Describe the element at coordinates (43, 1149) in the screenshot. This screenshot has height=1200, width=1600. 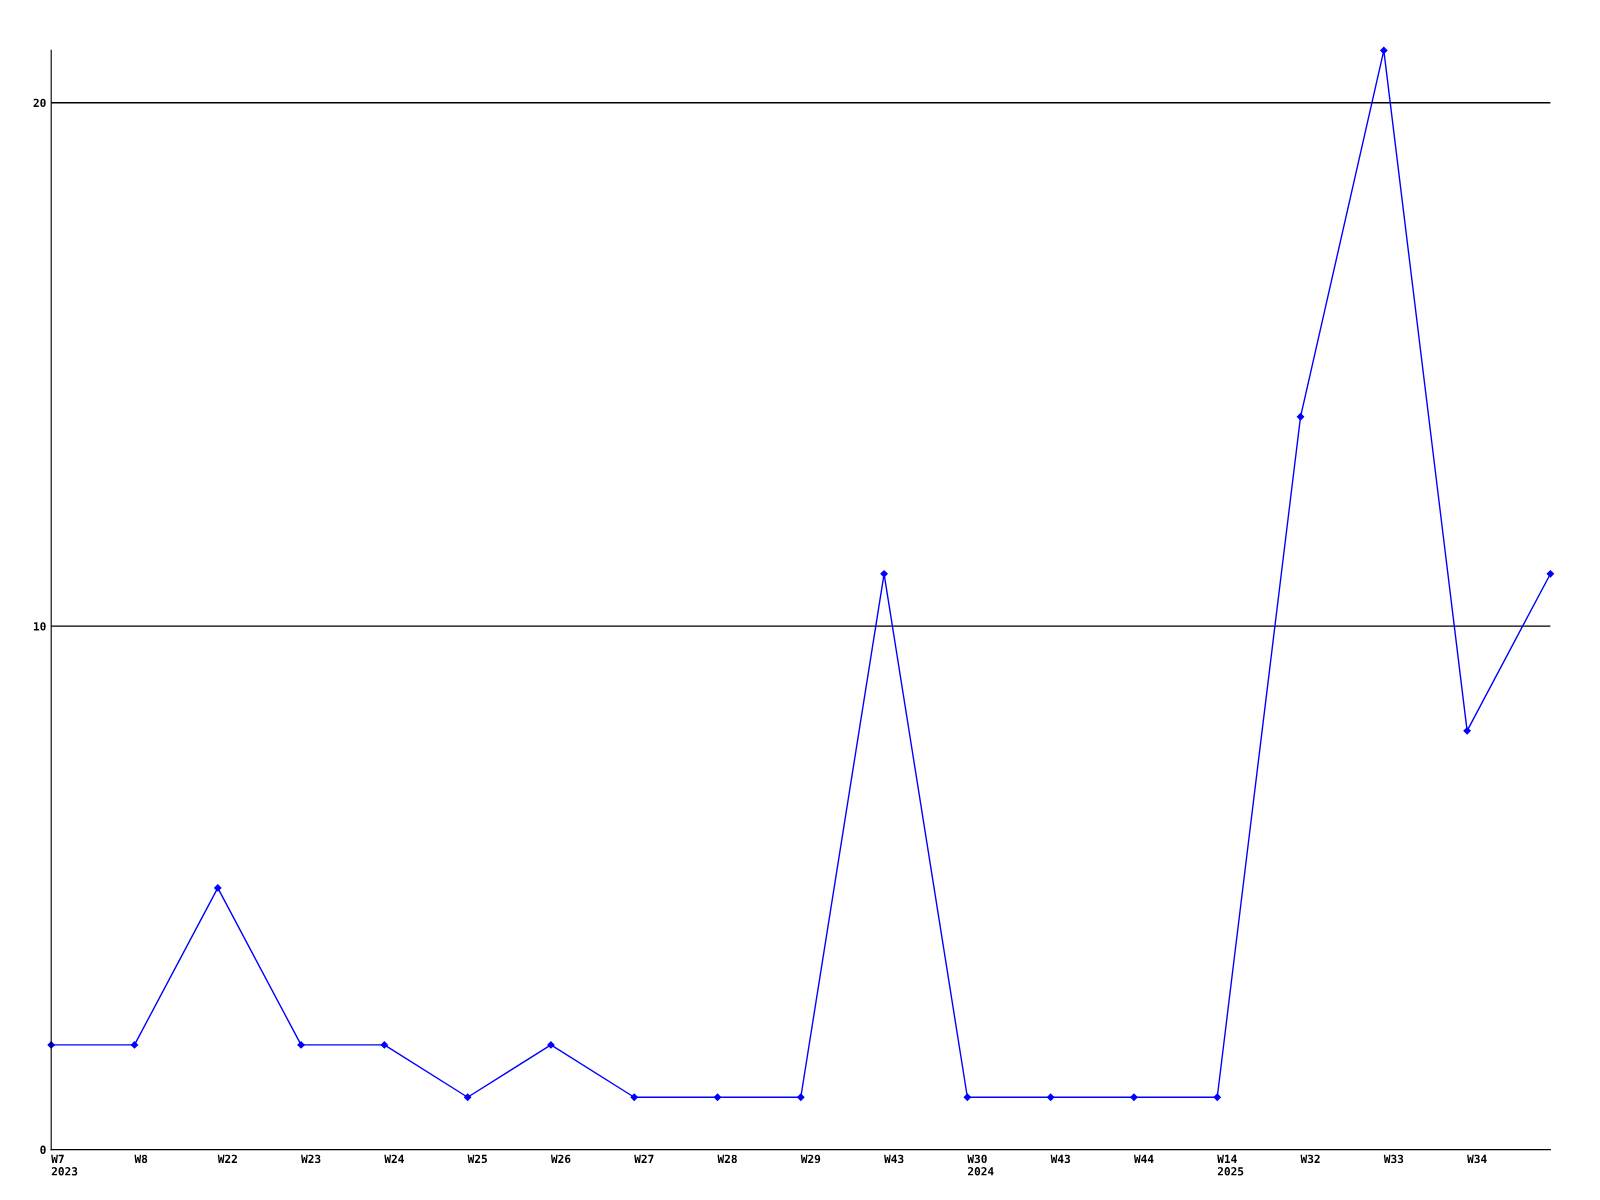
I see `y-tick-label: 0` at that location.